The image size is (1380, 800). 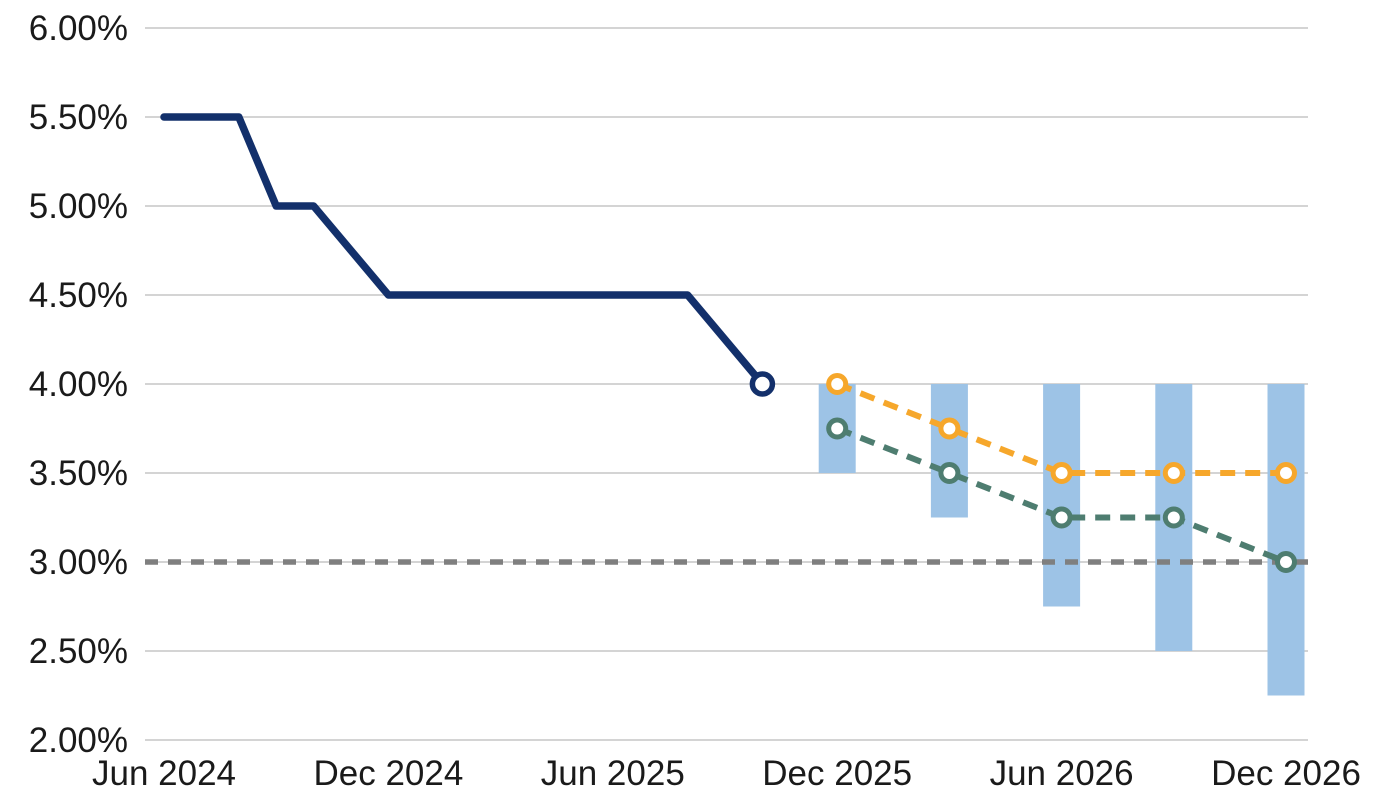 I want to click on y-tick-label: 3.00%, so click(x=78, y=562).